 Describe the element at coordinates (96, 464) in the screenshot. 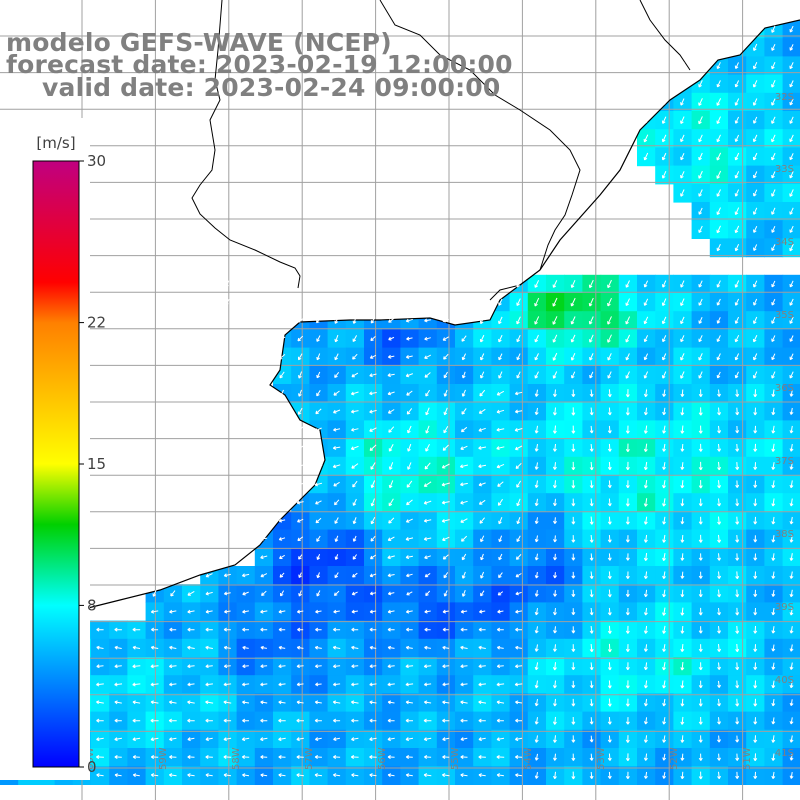

I see `legend-tick-label: 15` at that location.